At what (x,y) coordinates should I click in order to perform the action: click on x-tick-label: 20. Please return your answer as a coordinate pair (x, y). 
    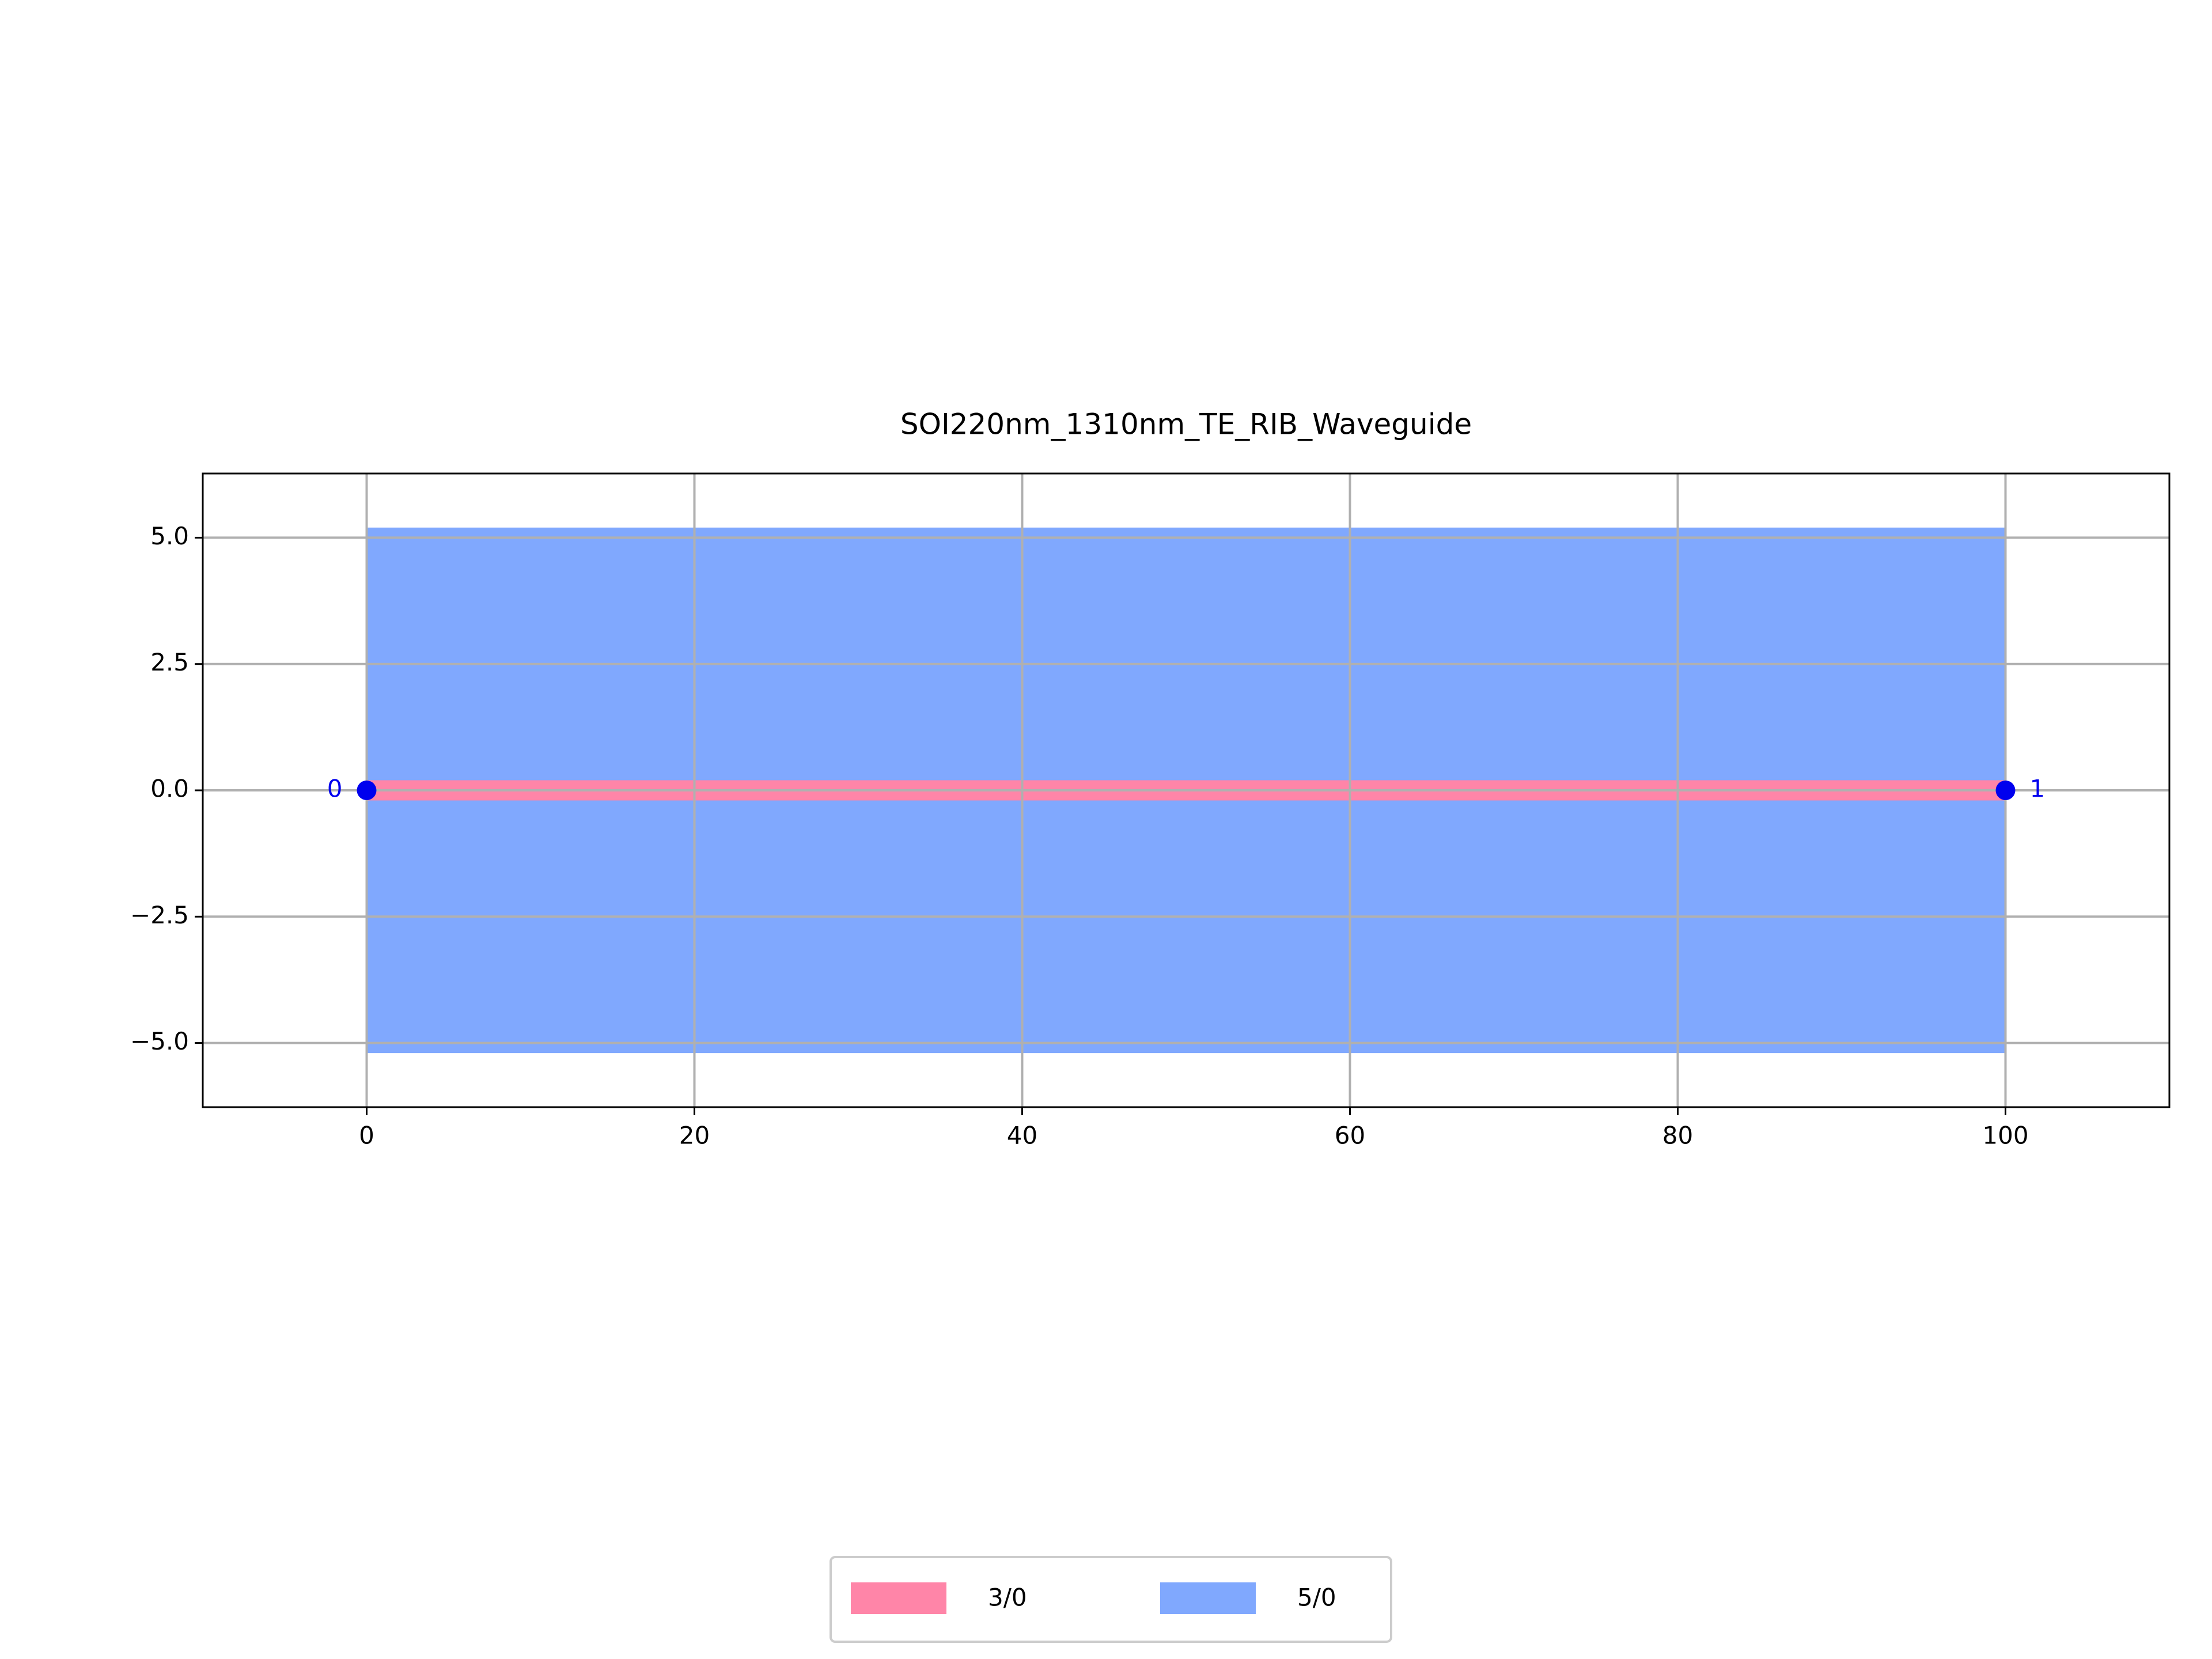
    Looking at the image, I should click on (694, 1136).